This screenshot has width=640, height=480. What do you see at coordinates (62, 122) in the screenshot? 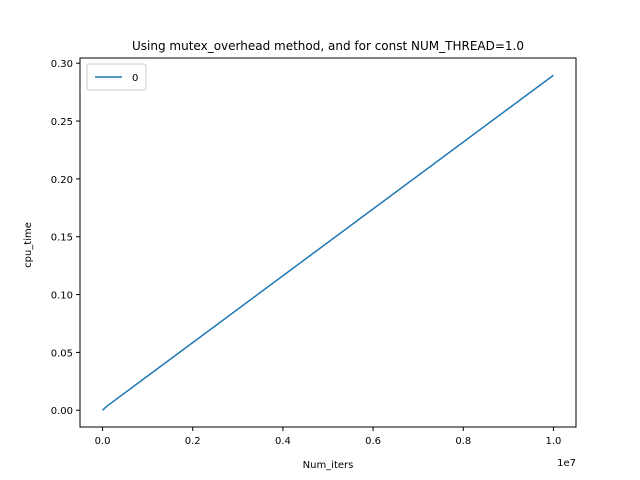
I see `y-tick-label: 0.25` at bounding box center [62, 122].